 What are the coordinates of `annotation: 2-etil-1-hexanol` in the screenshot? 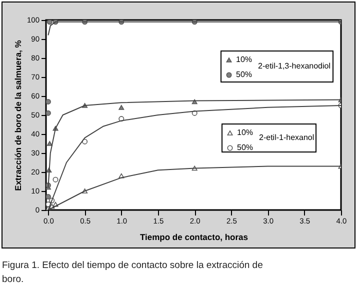 It's located at (286, 137).